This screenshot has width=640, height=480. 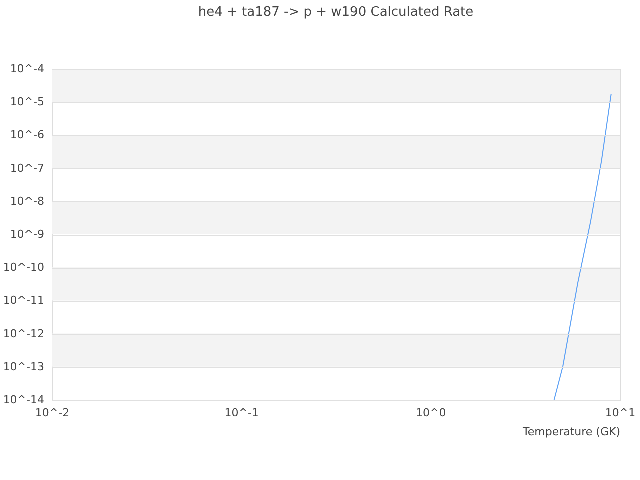 I want to click on x-tick-label: 10^-1, so click(x=241, y=413).